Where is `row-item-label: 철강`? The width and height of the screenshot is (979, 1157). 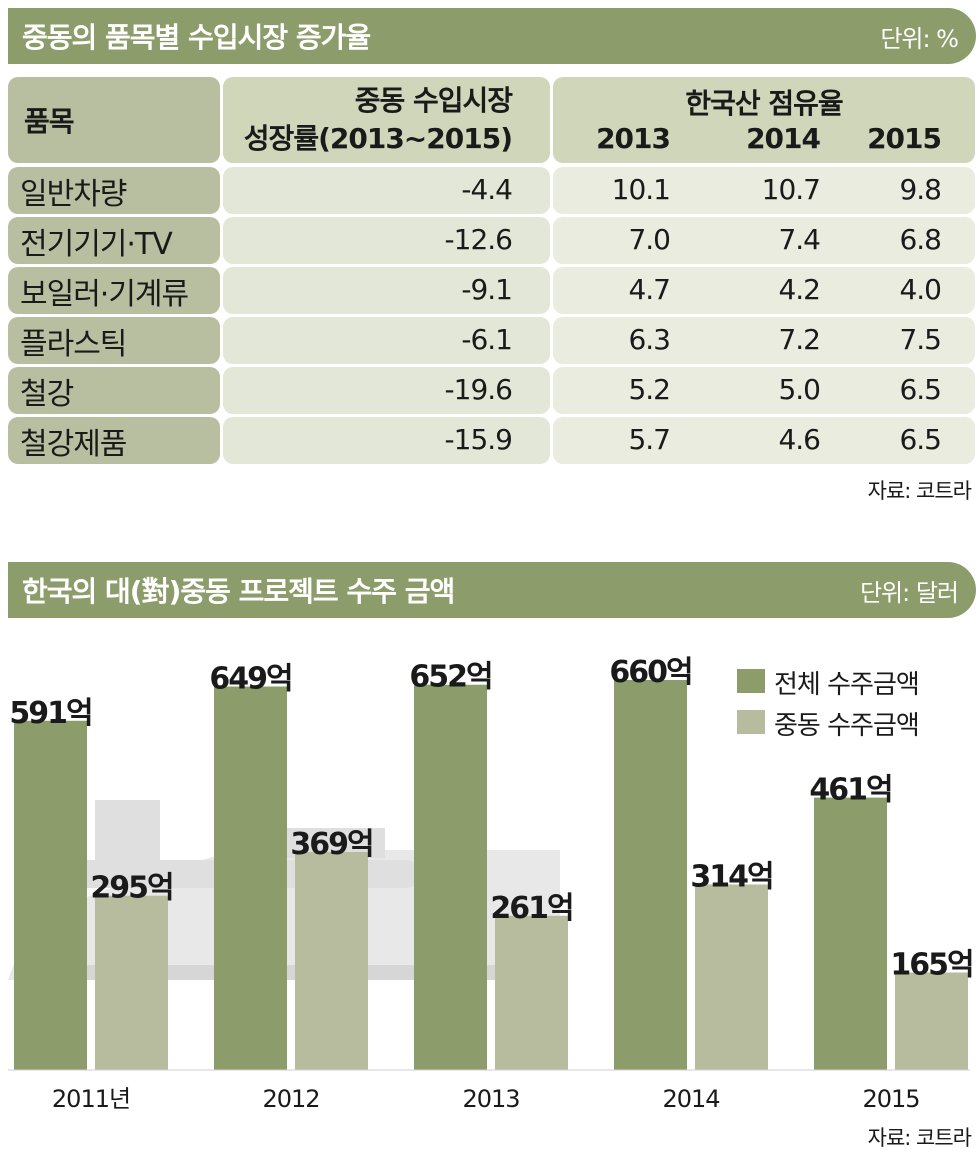
row-item-label: 철강 is located at coordinates (114, 390).